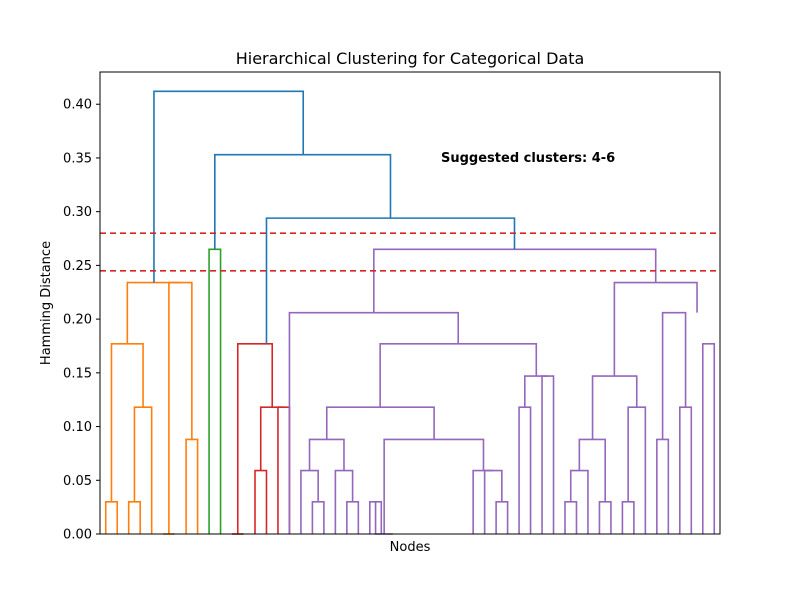 The width and height of the screenshot is (800, 600). I want to click on y-tick-label: 0.35, so click(77, 158).